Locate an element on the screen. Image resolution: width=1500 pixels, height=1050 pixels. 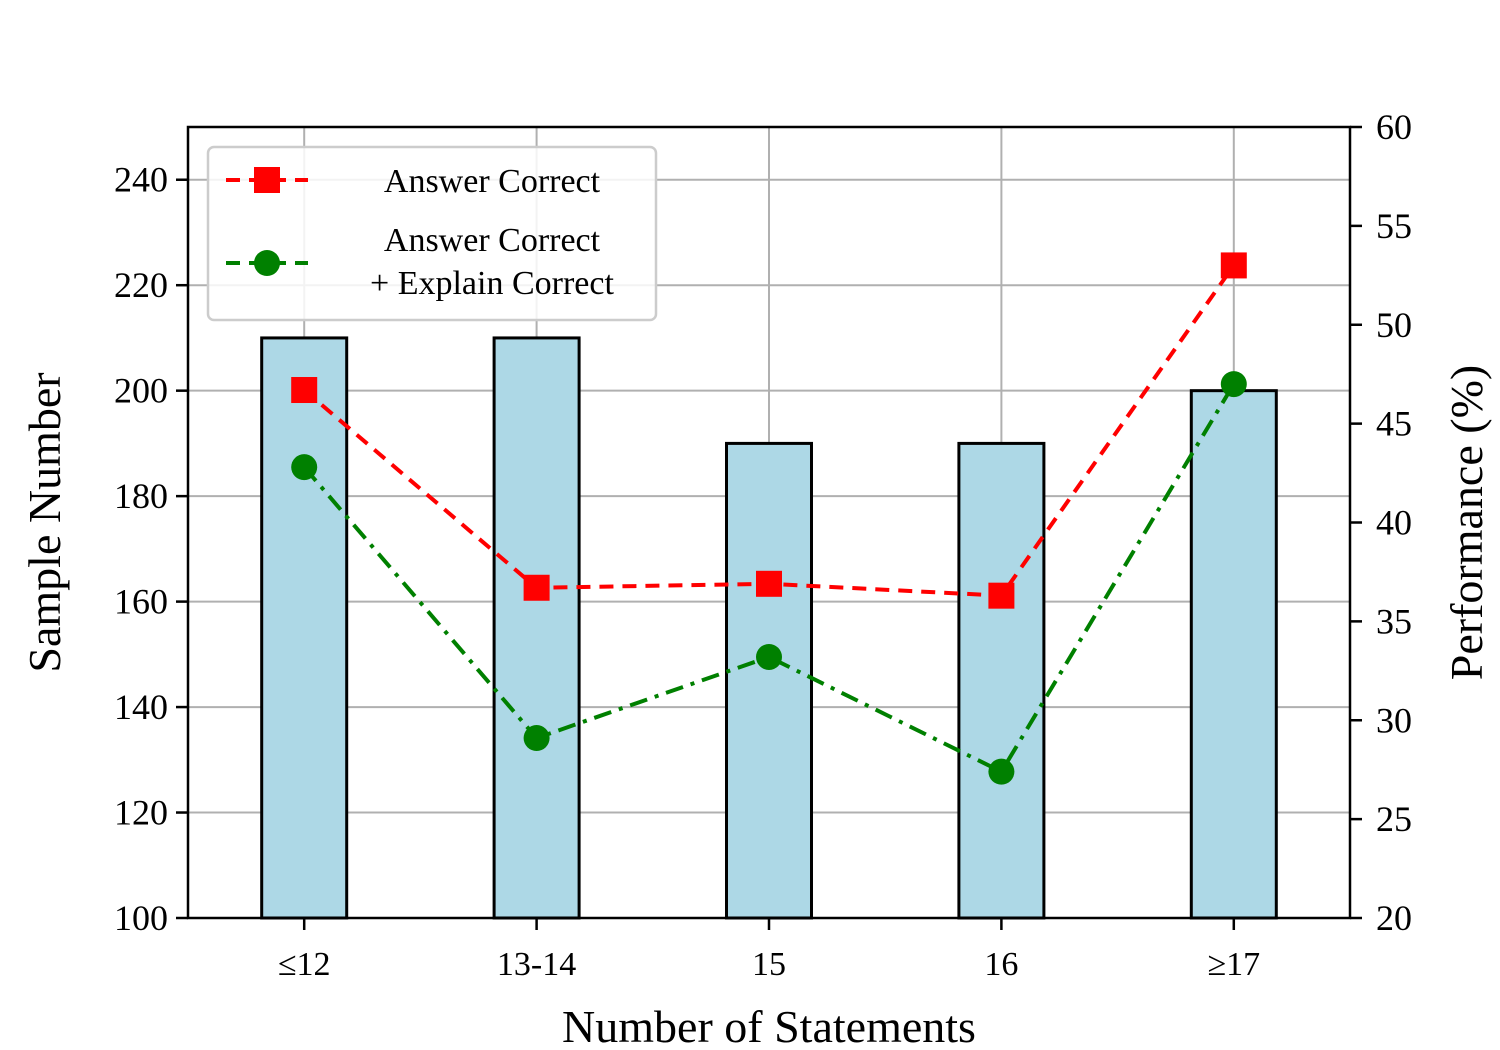
y-tick-label: 140 is located at coordinates (141, 707).